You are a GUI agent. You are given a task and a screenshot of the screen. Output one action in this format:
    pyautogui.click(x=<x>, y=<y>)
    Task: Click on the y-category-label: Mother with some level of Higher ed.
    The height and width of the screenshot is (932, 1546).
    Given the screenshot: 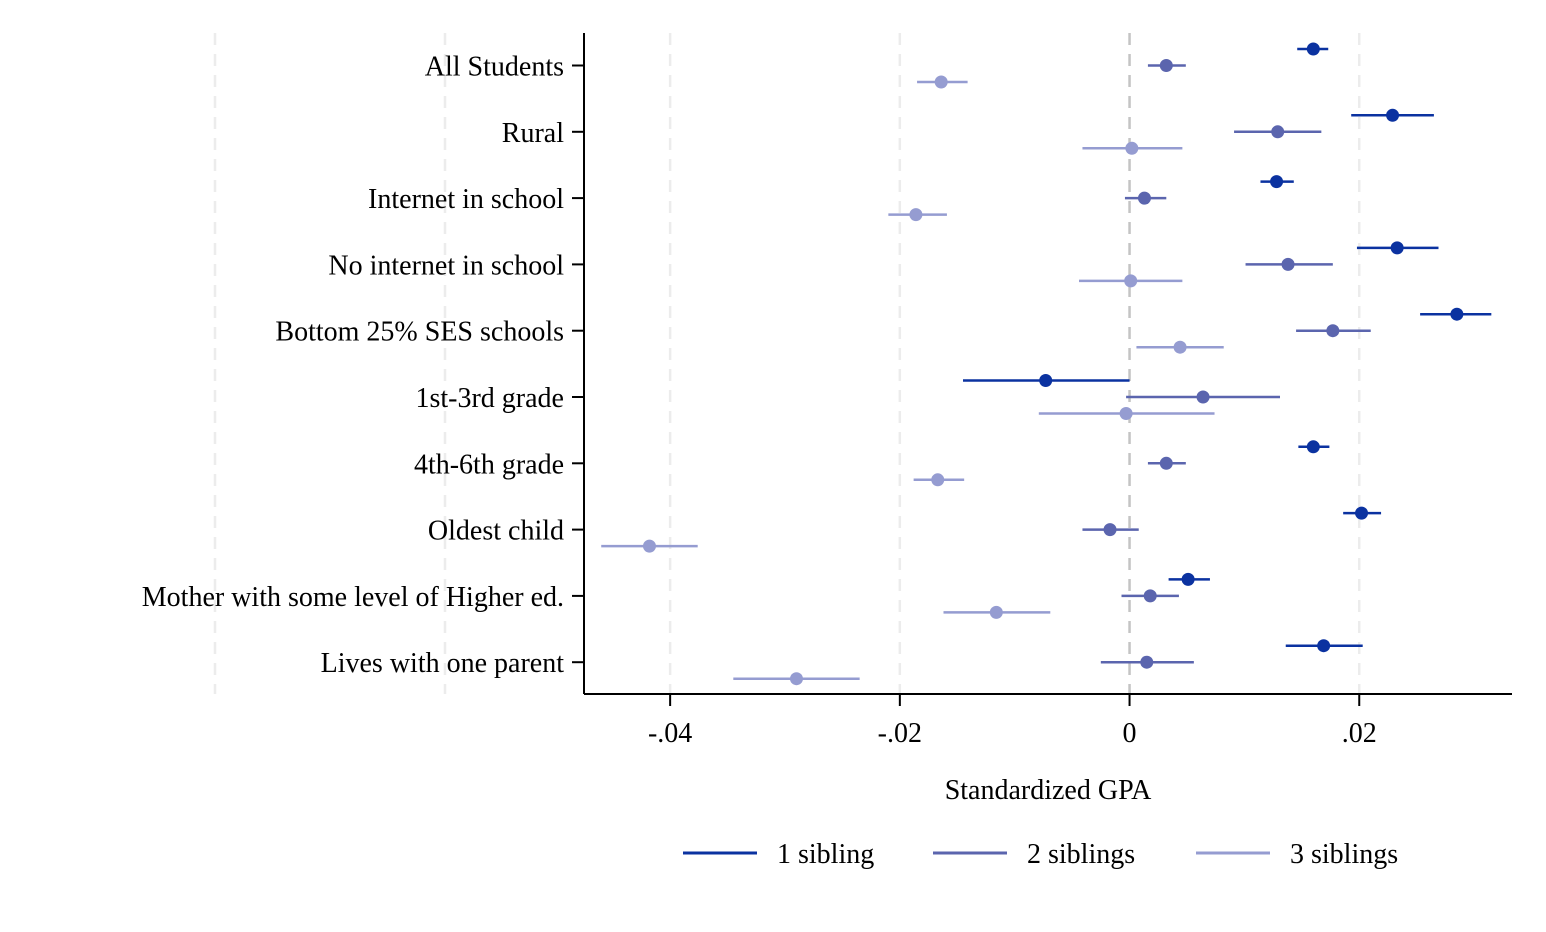 What is the action you would take?
    pyautogui.click(x=353, y=597)
    